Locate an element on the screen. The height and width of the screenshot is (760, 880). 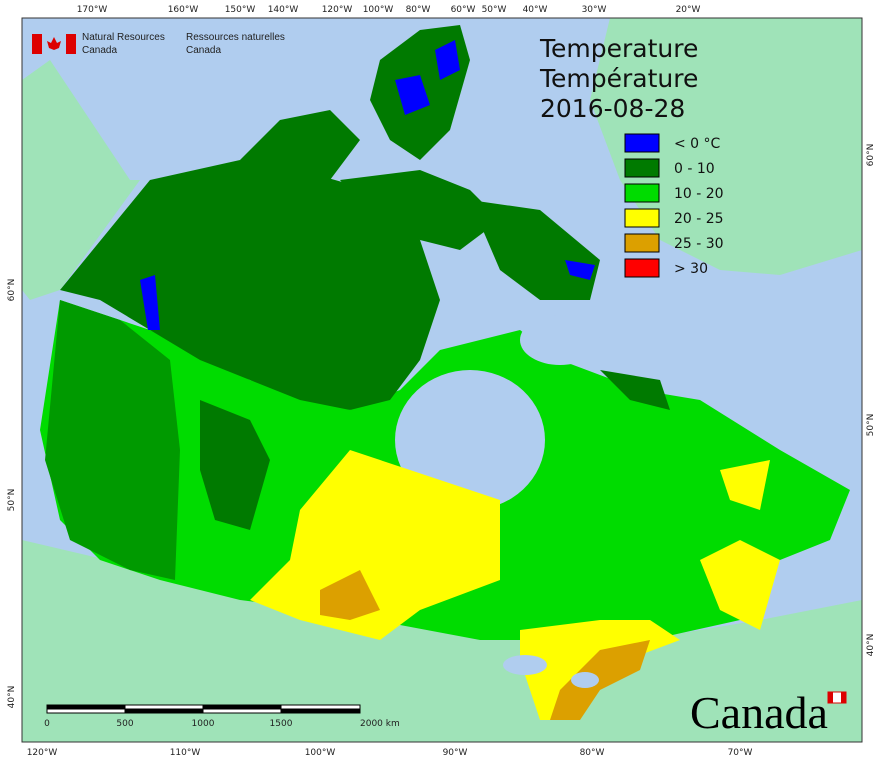
legend-label: 0 - 10 is located at coordinates (694, 169).